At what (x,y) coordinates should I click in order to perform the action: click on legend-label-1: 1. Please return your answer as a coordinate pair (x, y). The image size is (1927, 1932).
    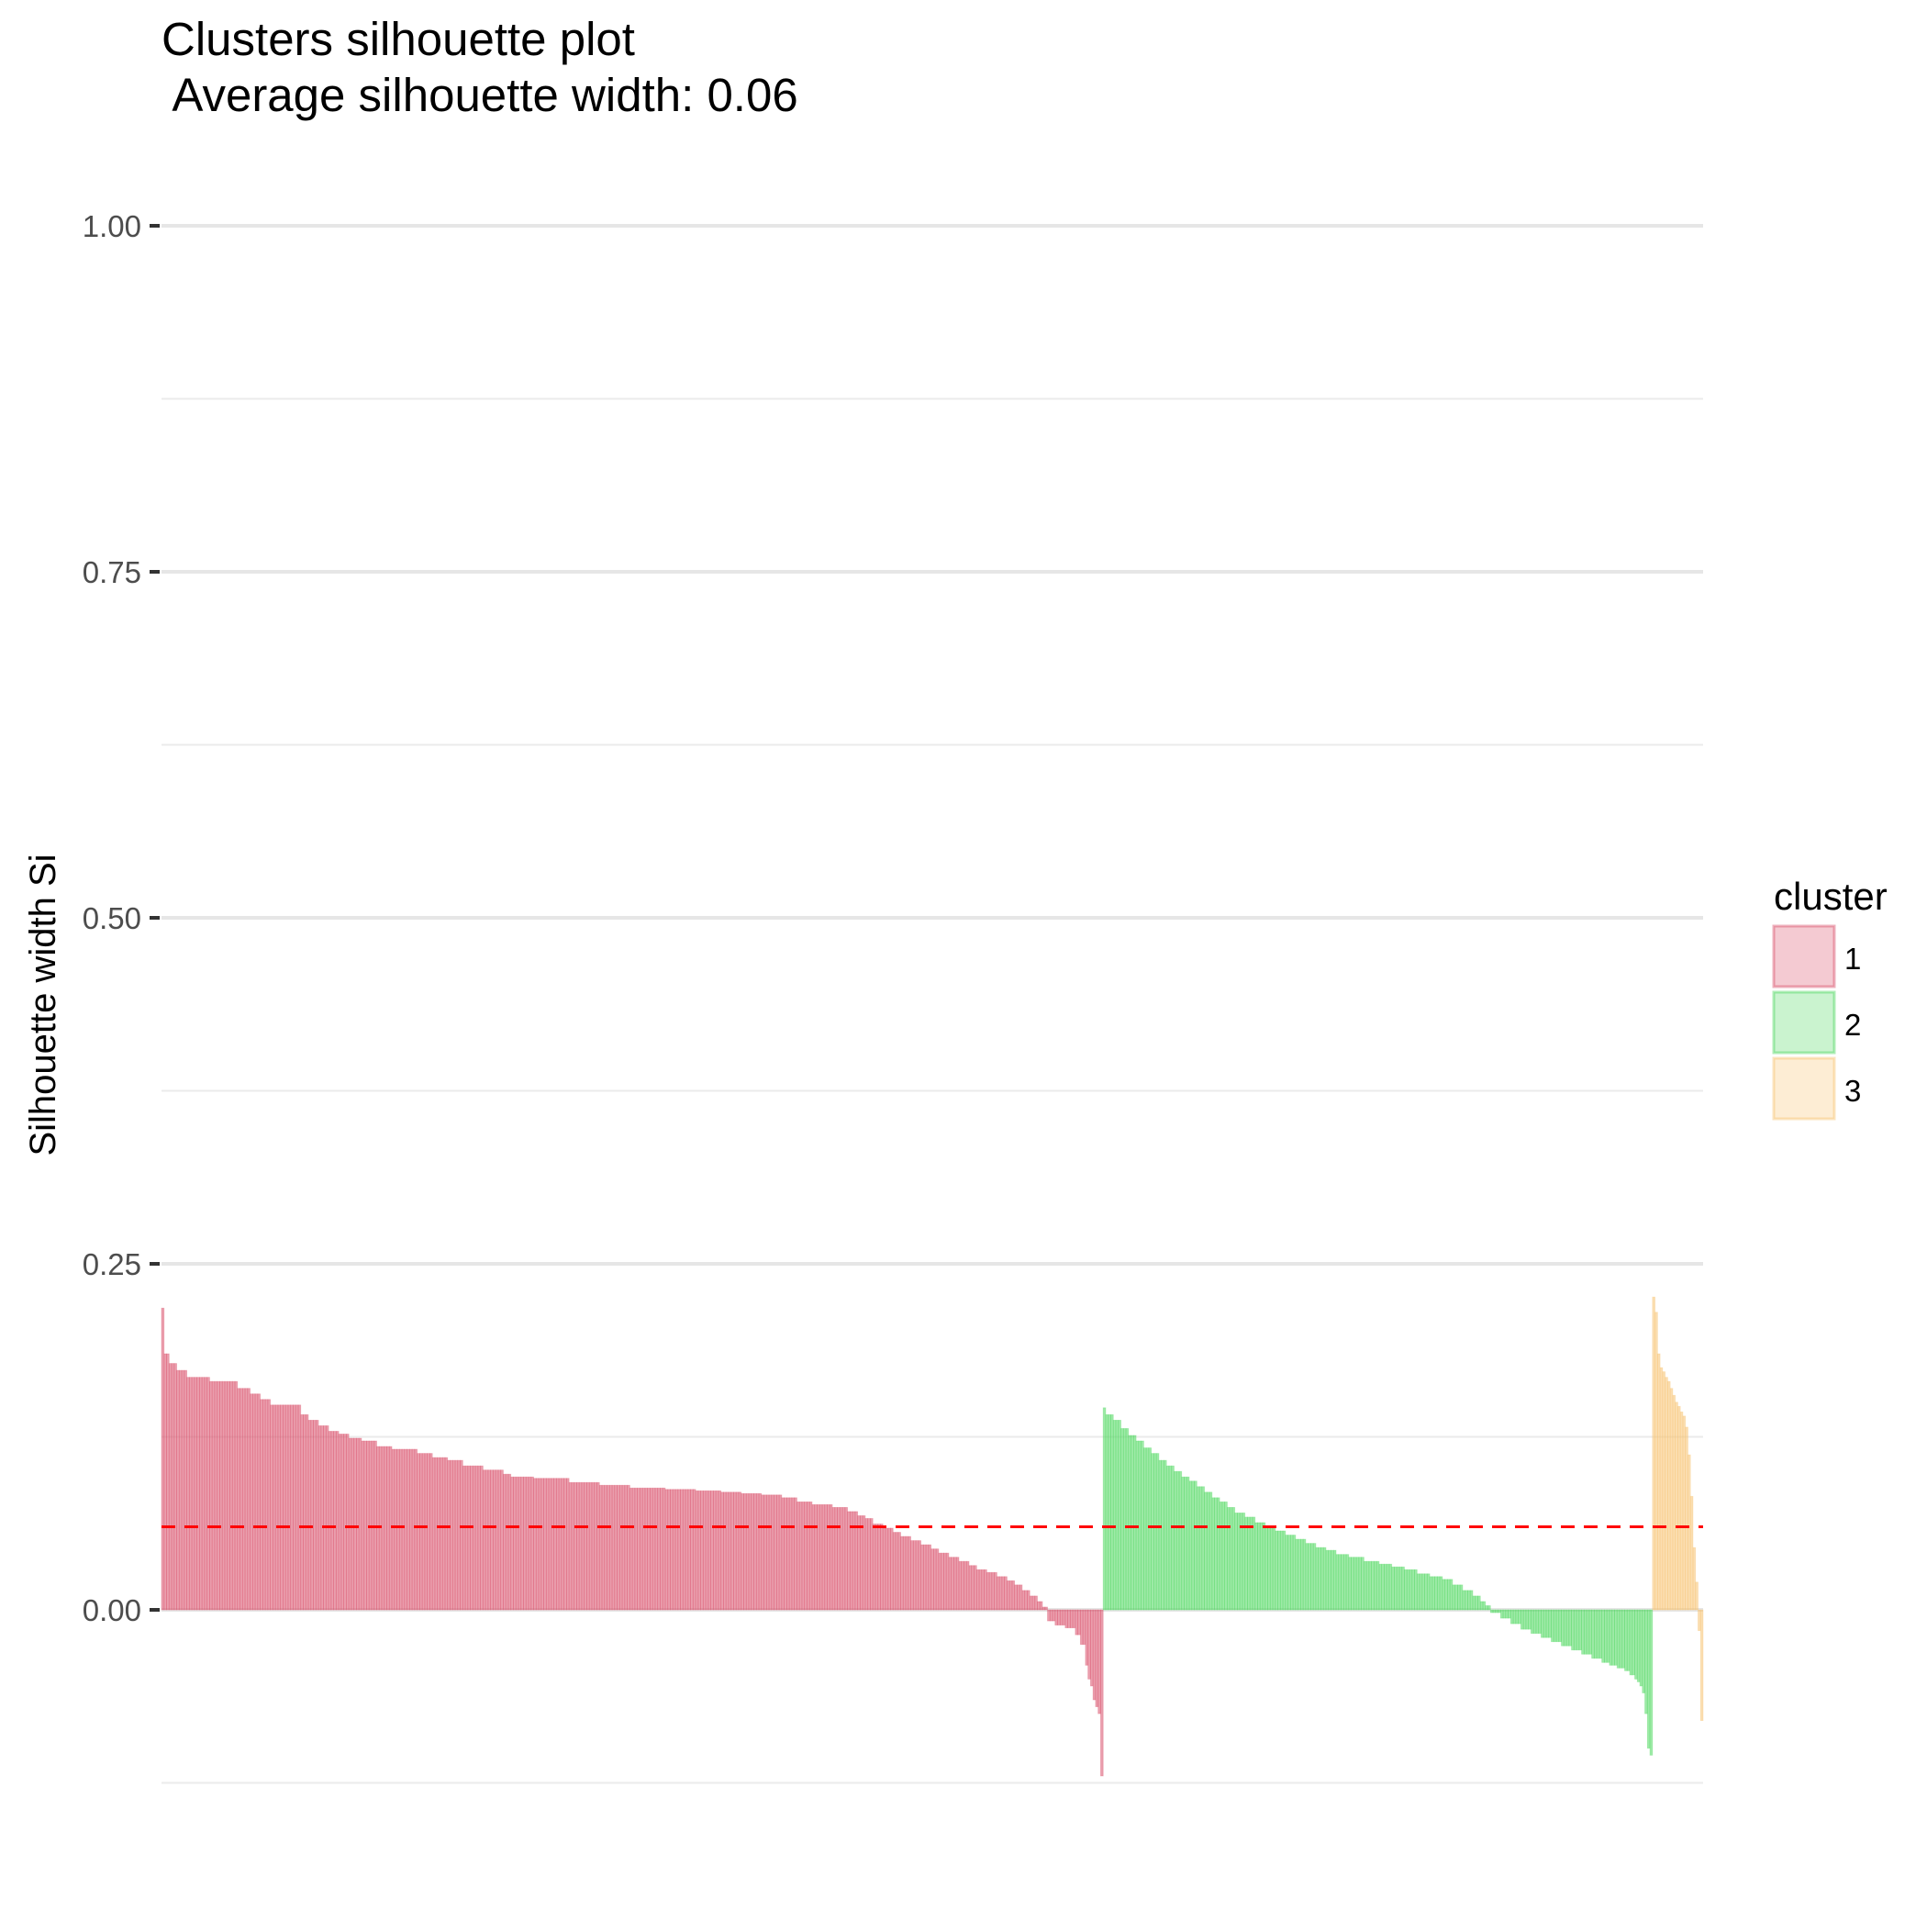
    Looking at the image, I should click on (1852, 959).